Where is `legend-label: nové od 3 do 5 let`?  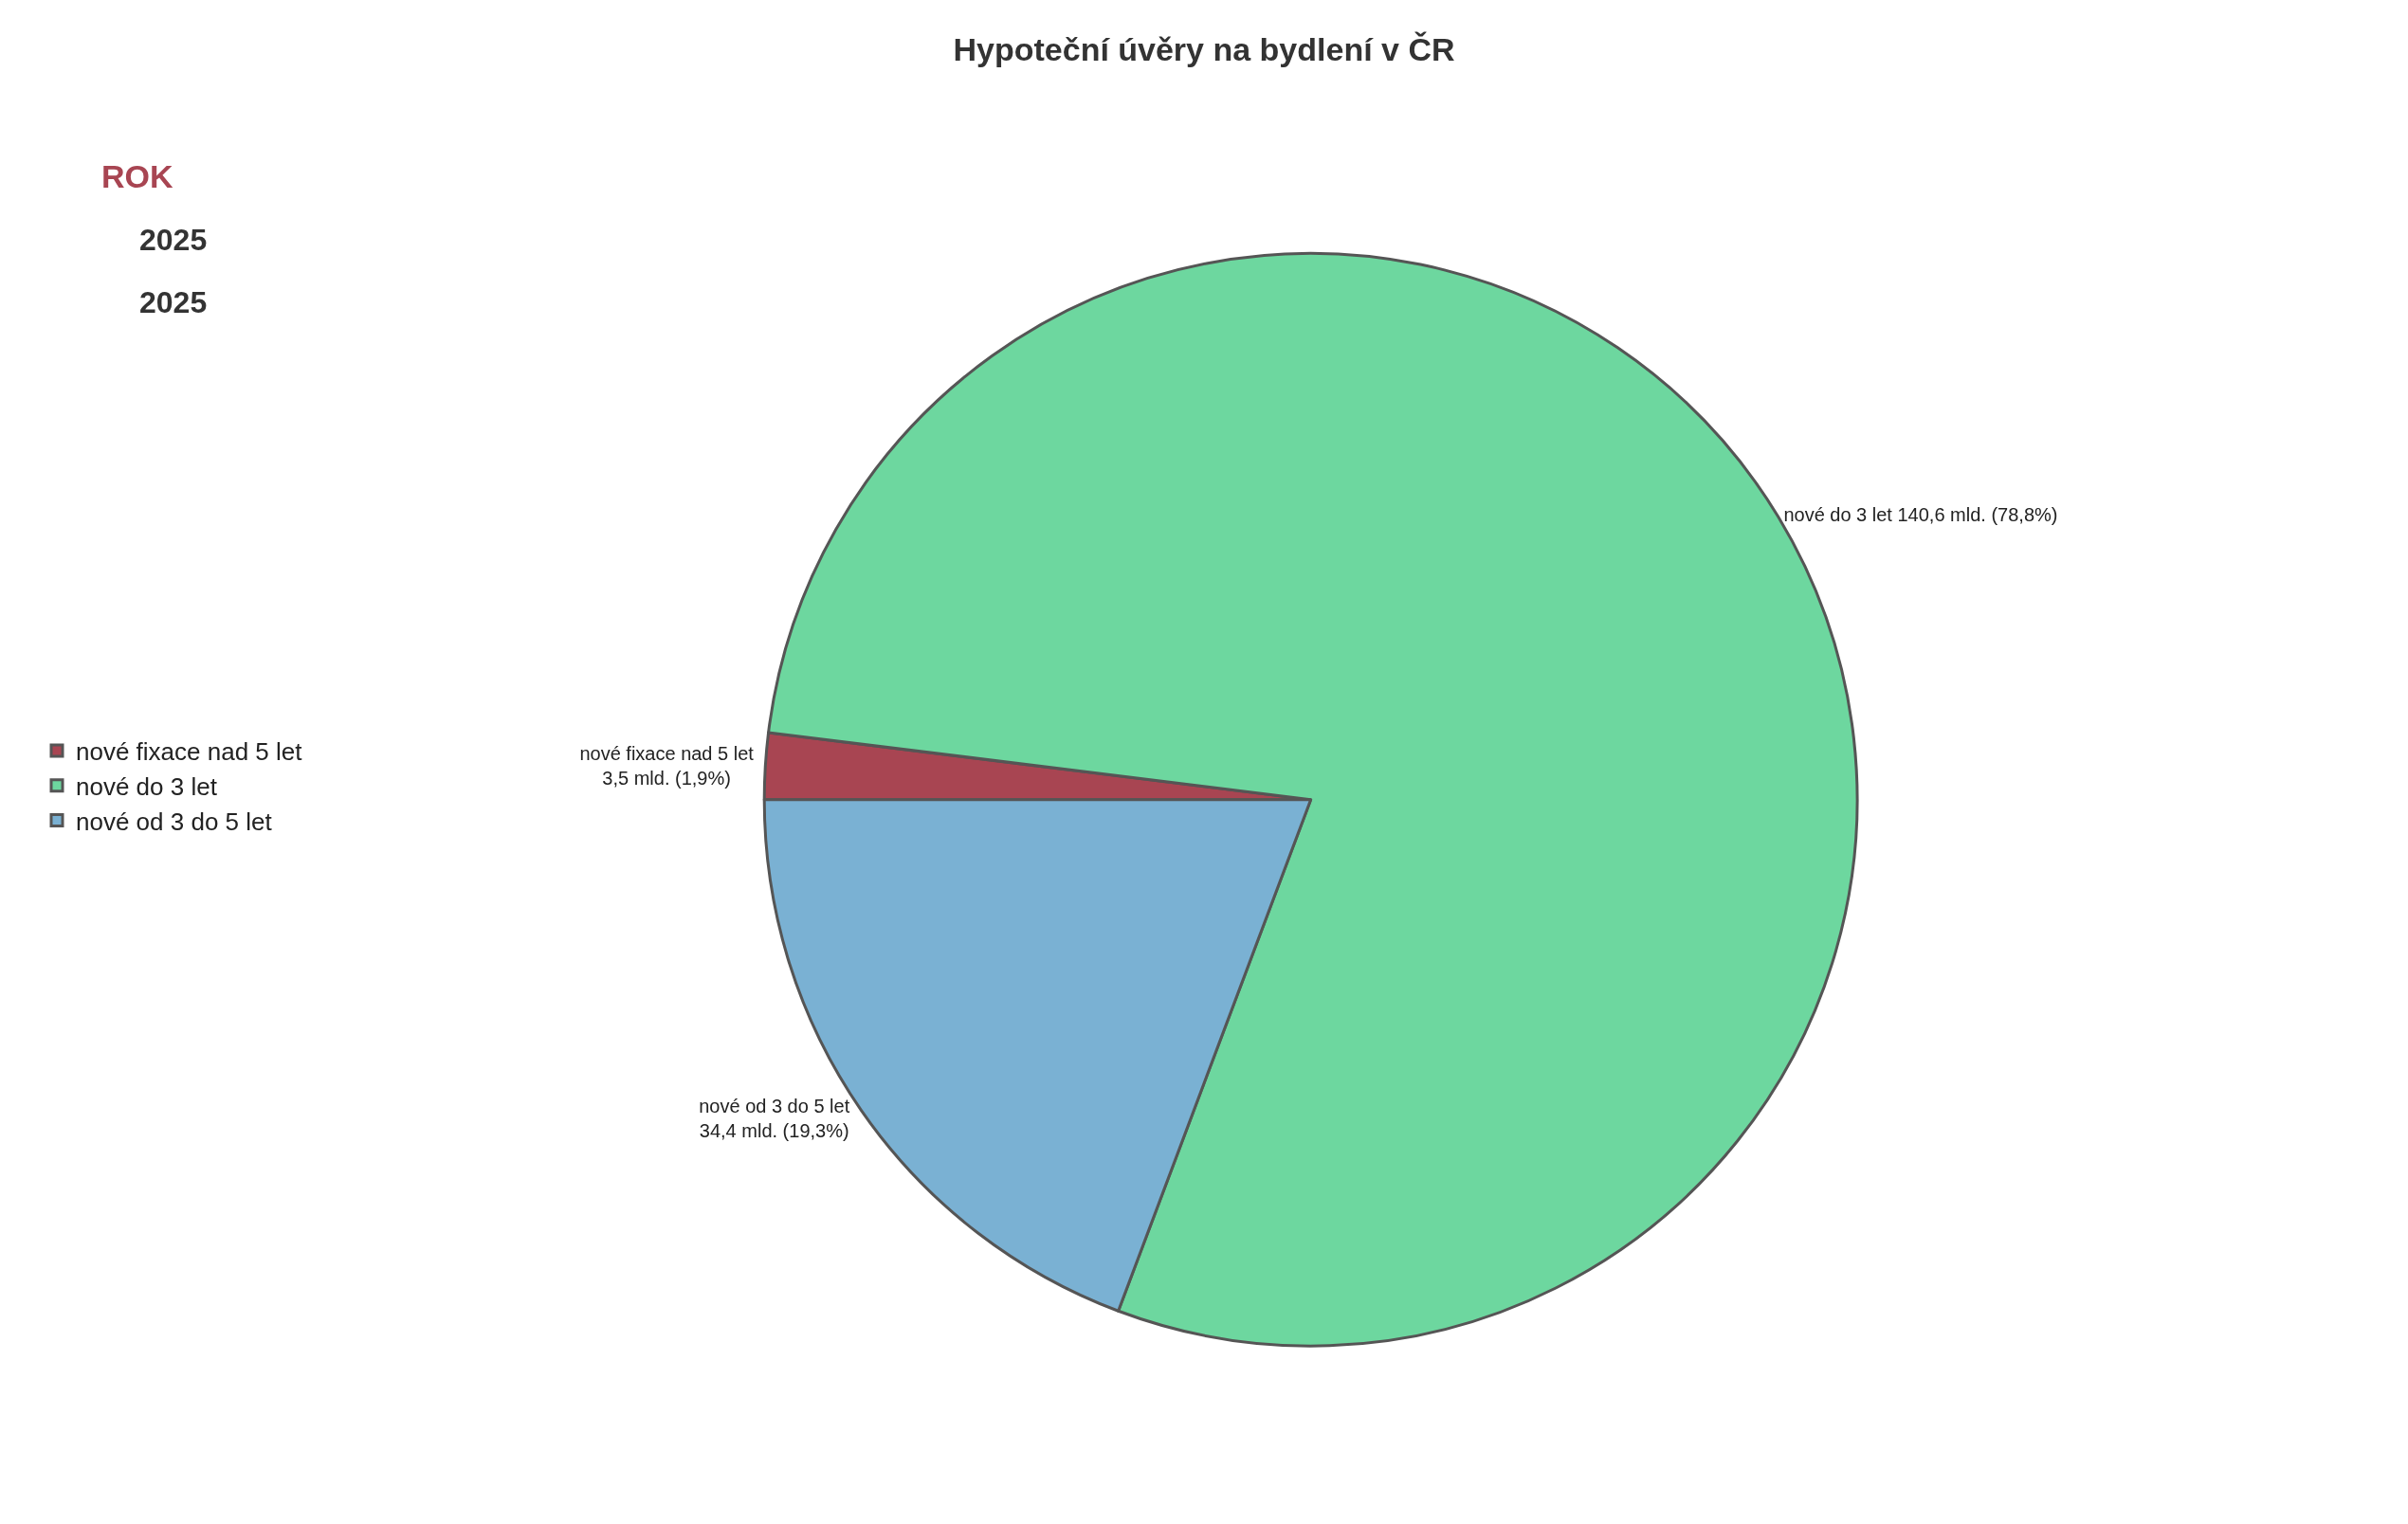 legend-label: nové od 3 do 5 let is located at coordinates (174, 821).